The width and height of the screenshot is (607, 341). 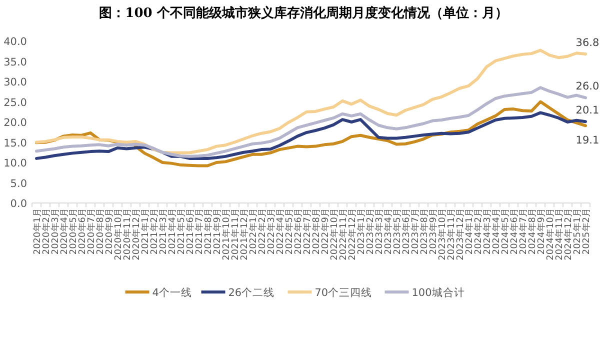 What do you see at coordinates (415, 231) in the screenshot?
I see `x-tick-label: 2023年7月` at bounding box center [415, 231].